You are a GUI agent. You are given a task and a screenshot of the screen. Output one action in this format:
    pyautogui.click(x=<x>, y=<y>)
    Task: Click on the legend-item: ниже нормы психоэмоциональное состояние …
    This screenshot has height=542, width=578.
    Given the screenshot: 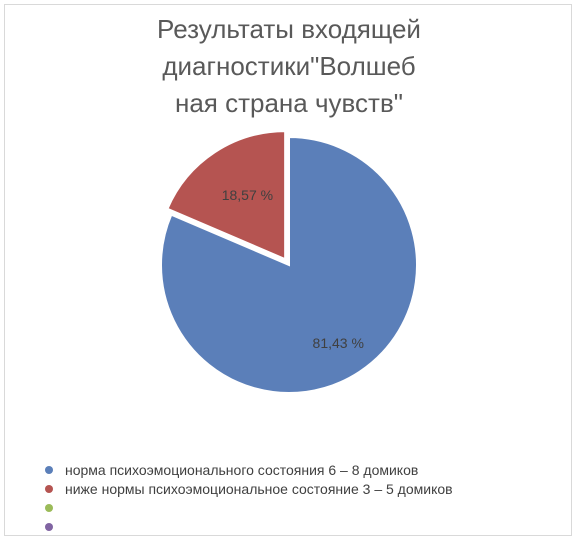 What is the action you would take?
    pyautogui.click(x=305, y=488)
    